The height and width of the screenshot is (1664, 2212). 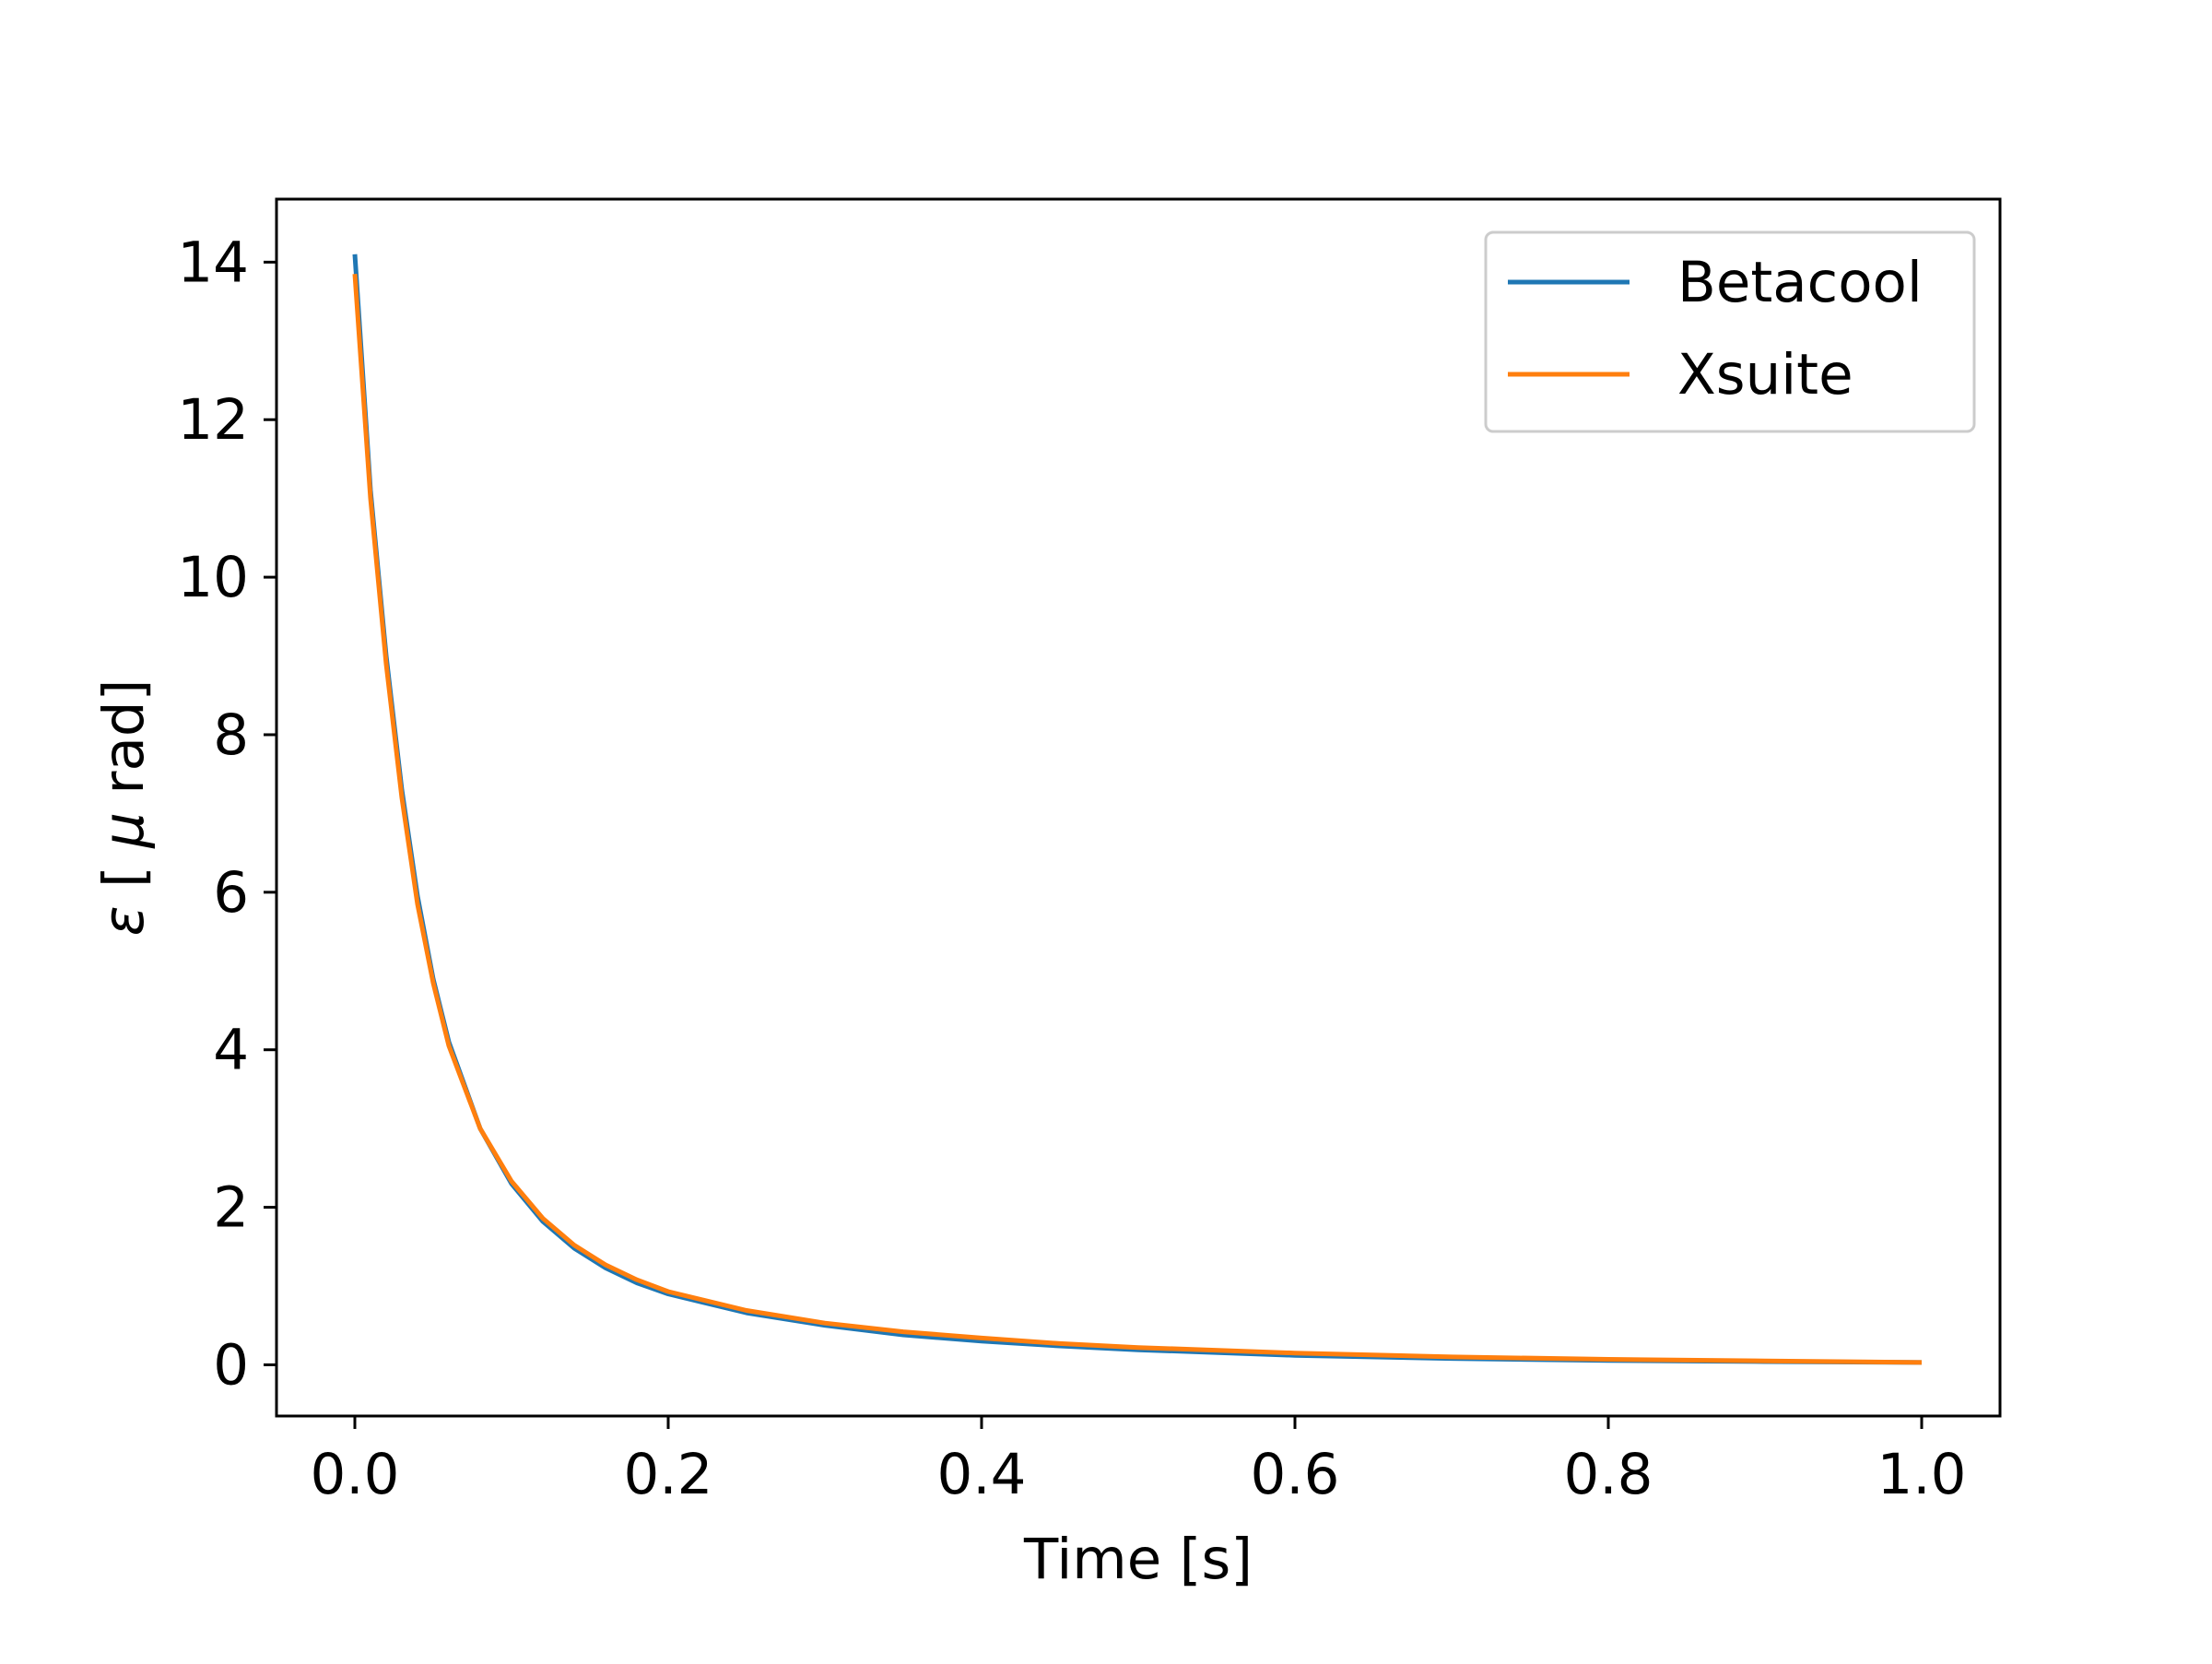 What do you see at coordinates (667, 1474) in the screenshot?
I see `x-tick-label: 0.2` at bounding box center [667, 1474].